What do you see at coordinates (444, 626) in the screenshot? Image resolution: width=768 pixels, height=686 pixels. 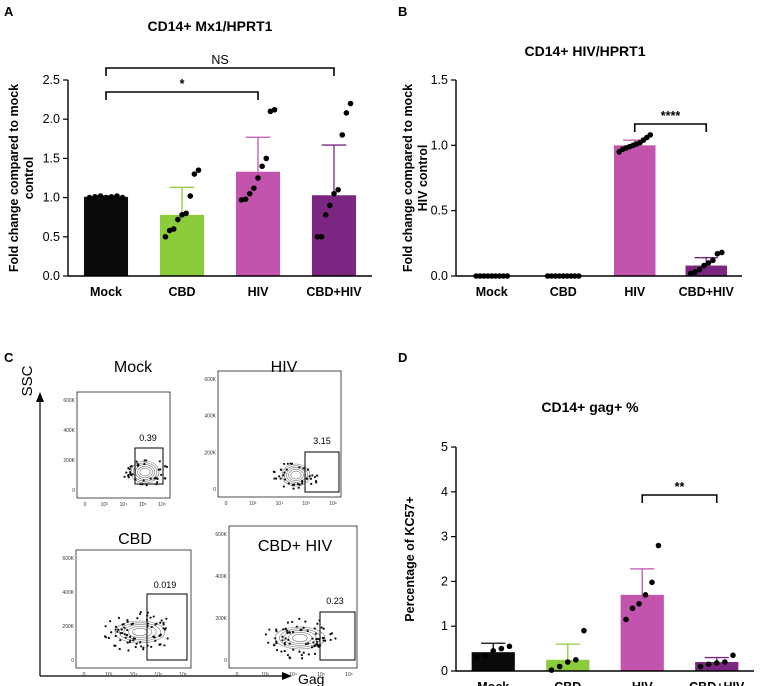 I see `y-tick-label: 1` at bounding box center [444, 626].